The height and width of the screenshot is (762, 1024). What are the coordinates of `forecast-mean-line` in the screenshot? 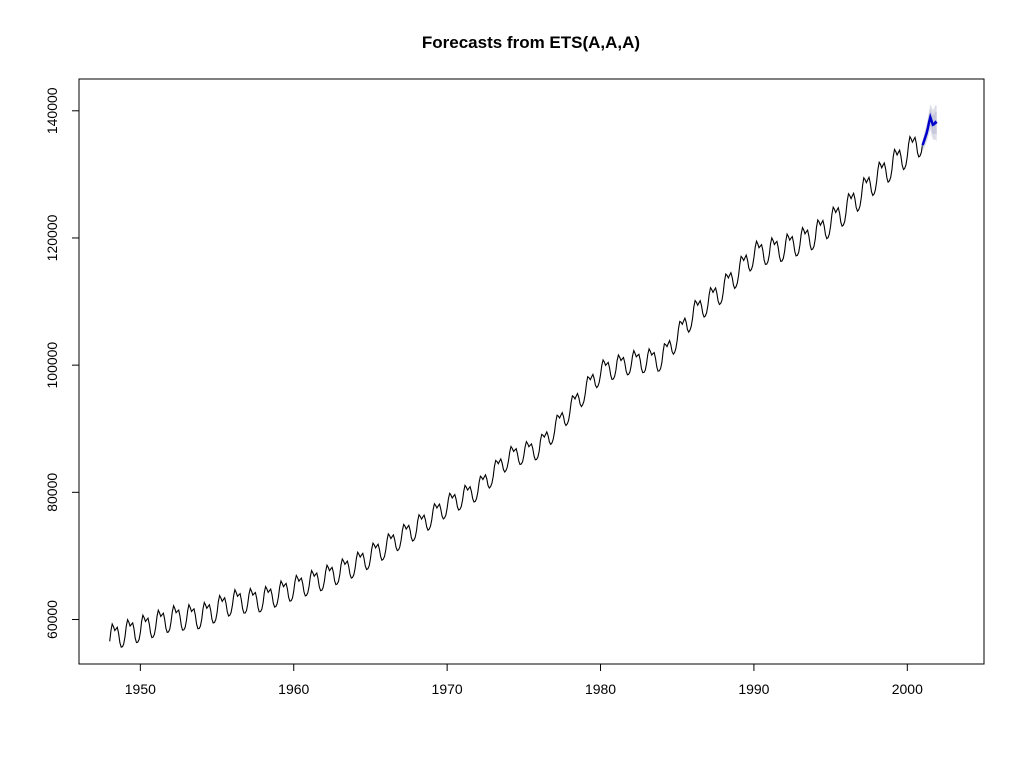 It's located at (929, 129).